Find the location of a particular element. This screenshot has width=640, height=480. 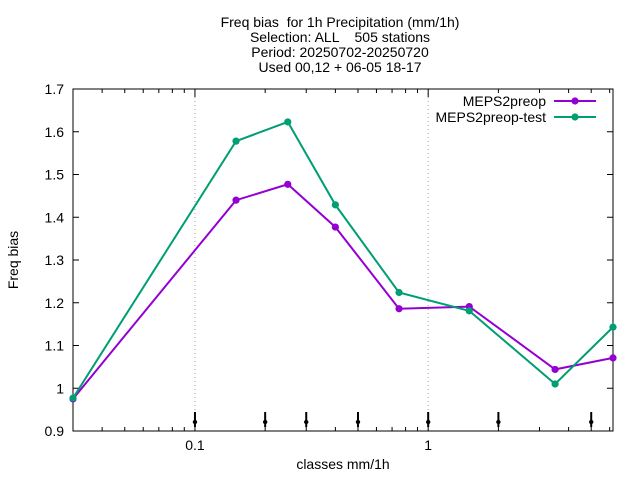

y-tick-label: 1.3 is located at coordinates (55, 260).